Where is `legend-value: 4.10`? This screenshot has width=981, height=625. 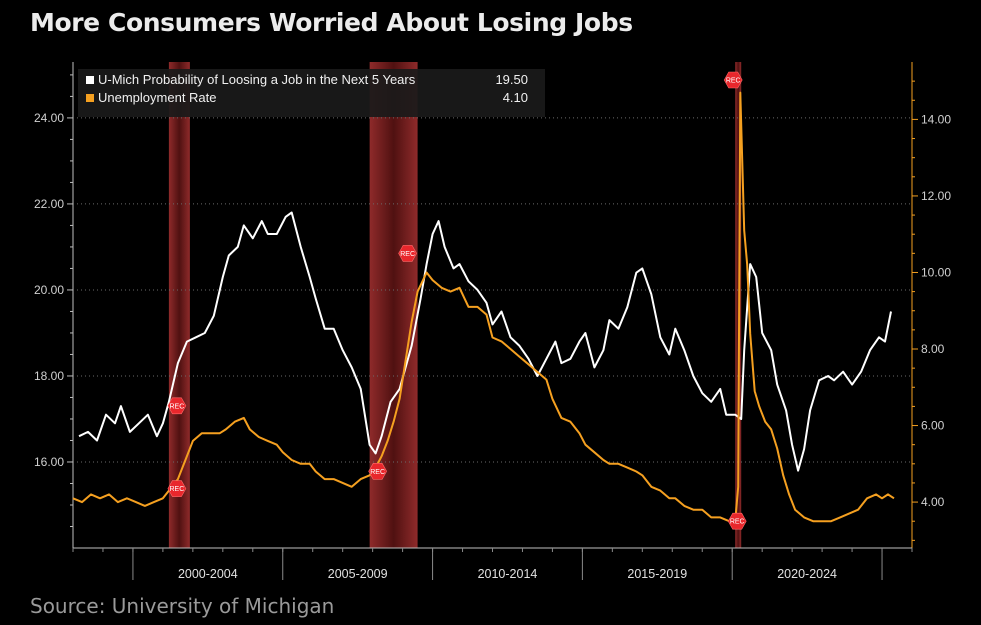
legend-value: 4.10 is located at coordinates (515, 97).